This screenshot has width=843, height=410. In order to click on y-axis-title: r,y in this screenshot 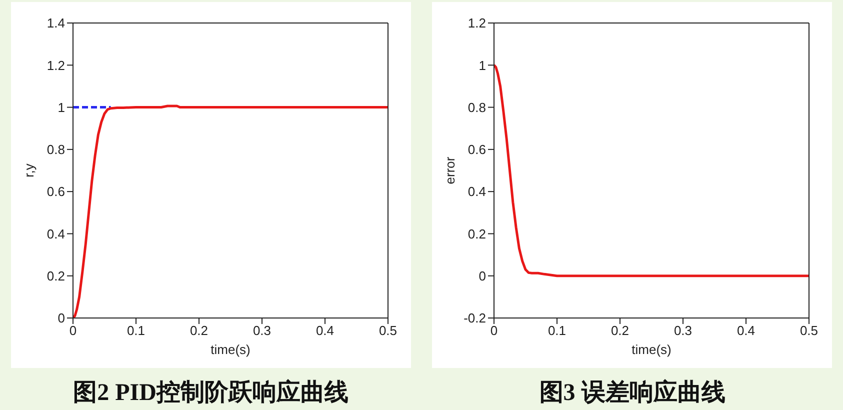, I will do `click(28, 170)`.